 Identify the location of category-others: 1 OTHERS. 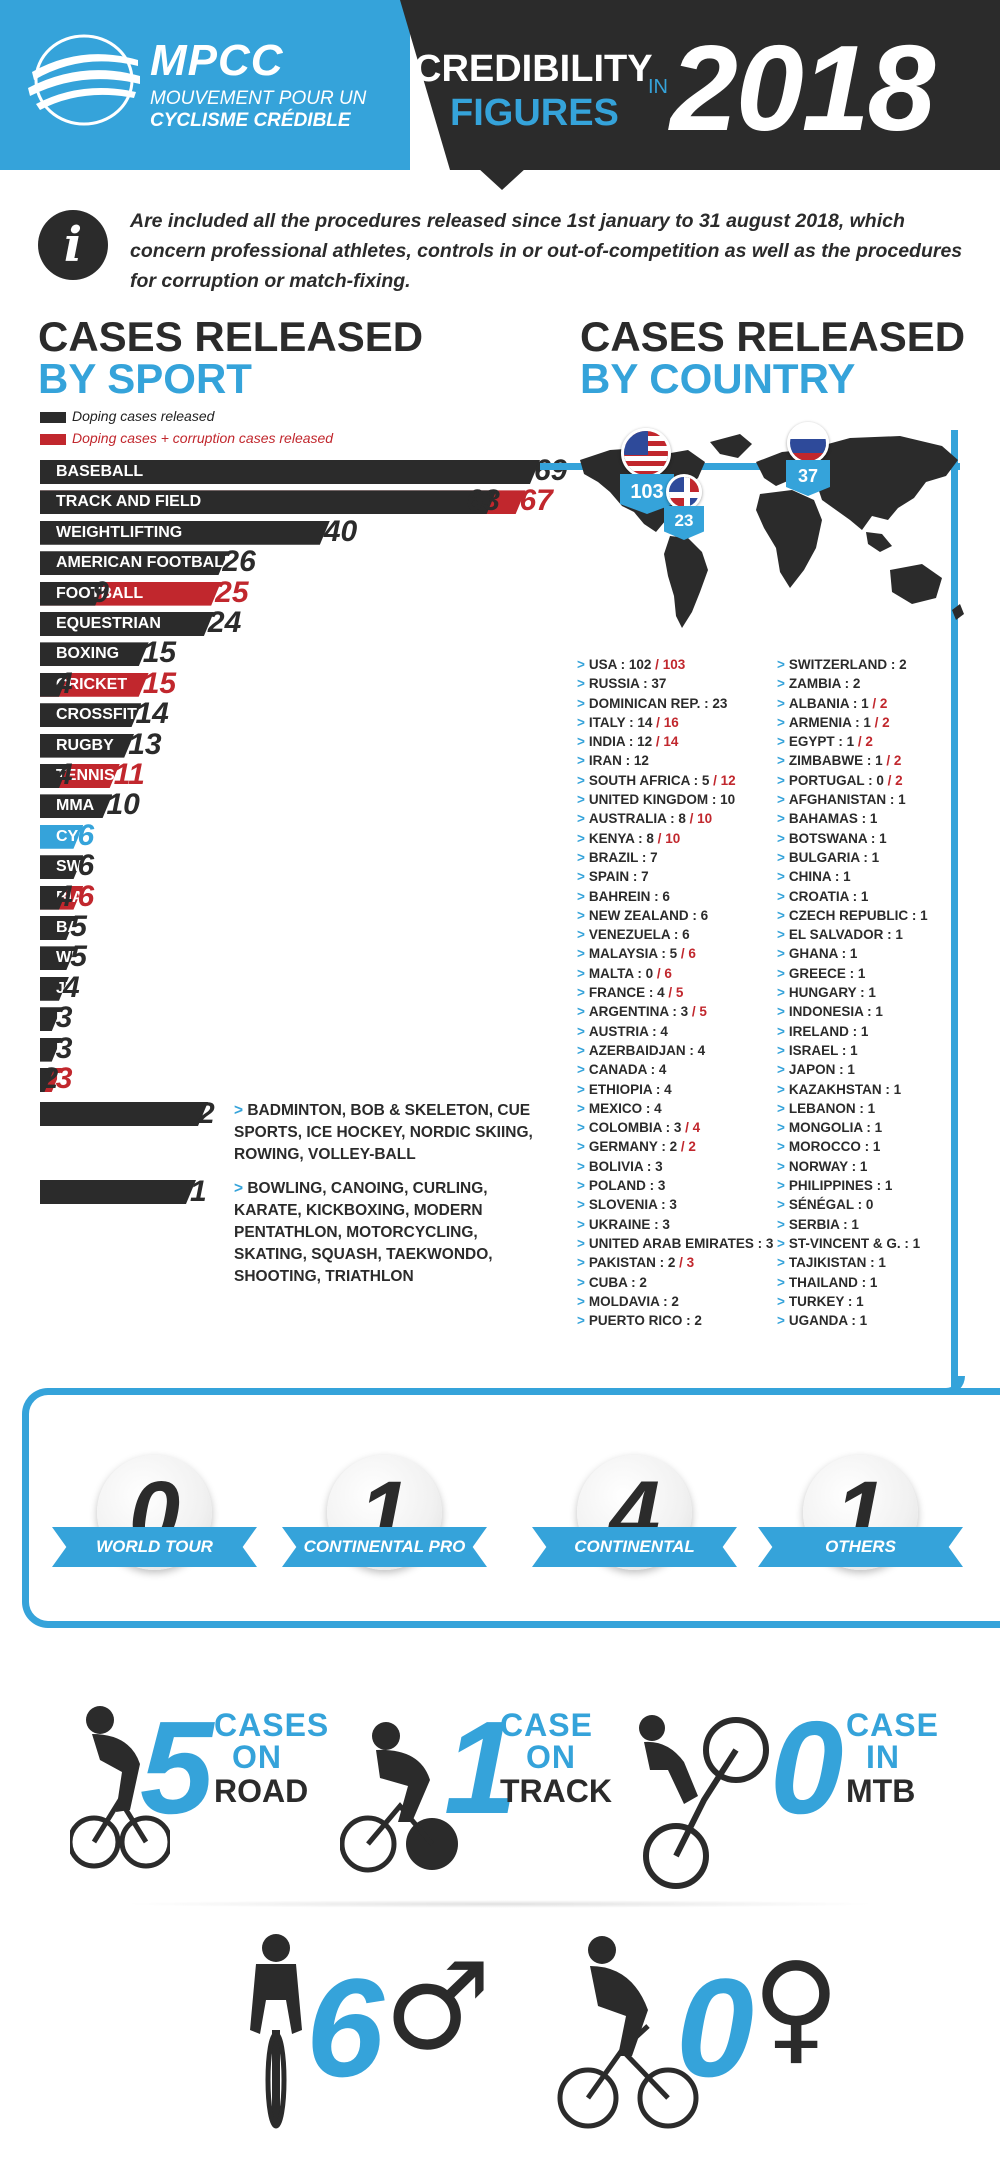
(863, 1520).